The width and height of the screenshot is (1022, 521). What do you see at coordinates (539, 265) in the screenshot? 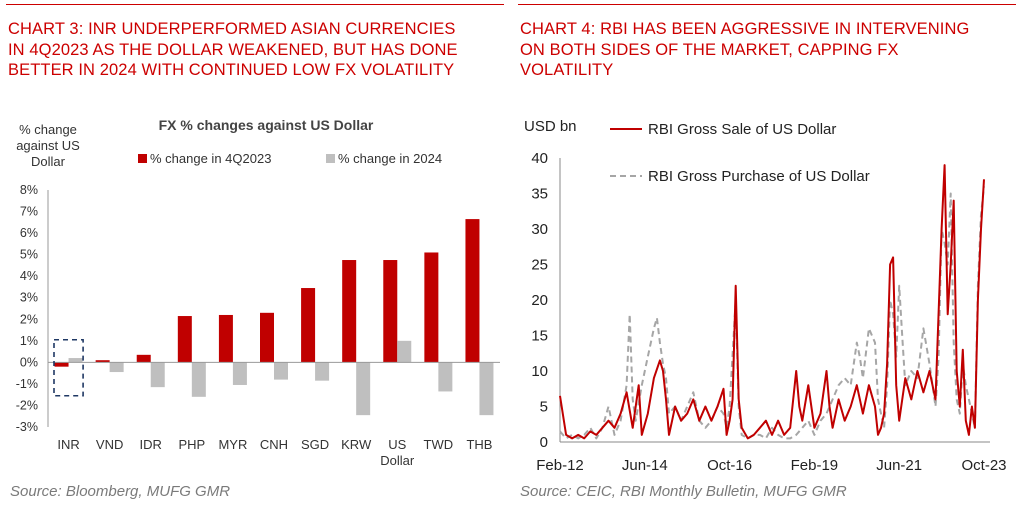
I see `y-tick-label: 25` at bounding box center [539, 265].